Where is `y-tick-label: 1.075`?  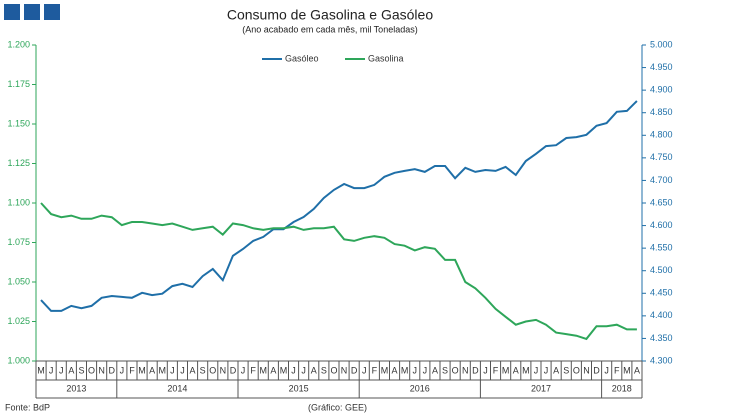
y-tick-label: 1.075 is located at coordinates (18, 242).